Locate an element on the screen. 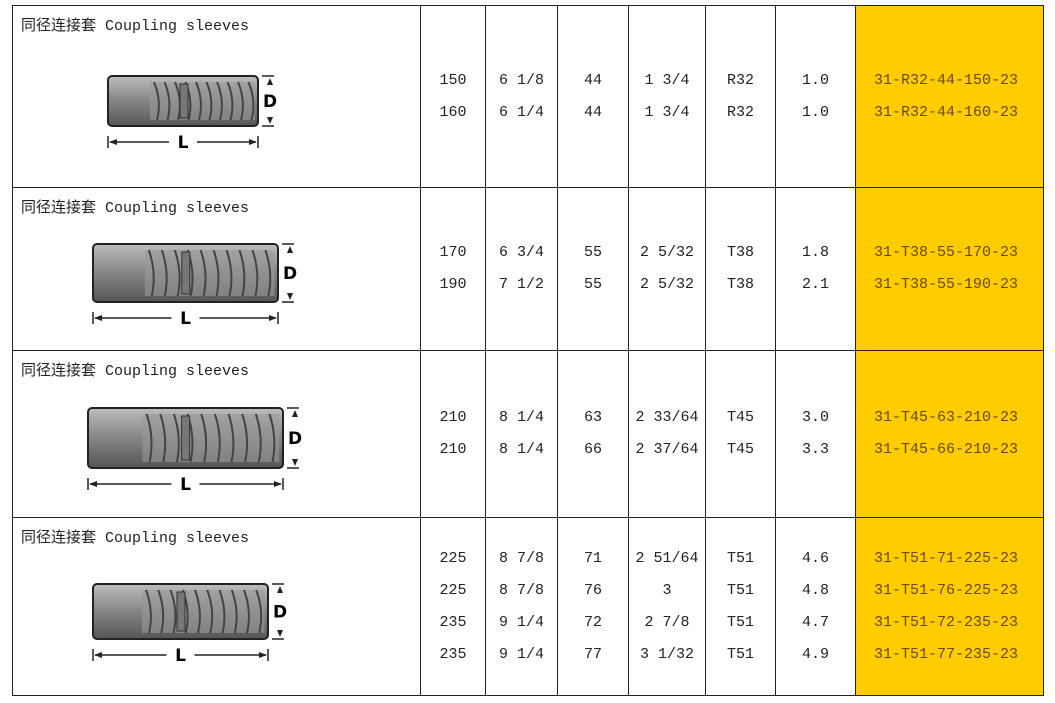  d-arrow is located at coordinates (295, 438).